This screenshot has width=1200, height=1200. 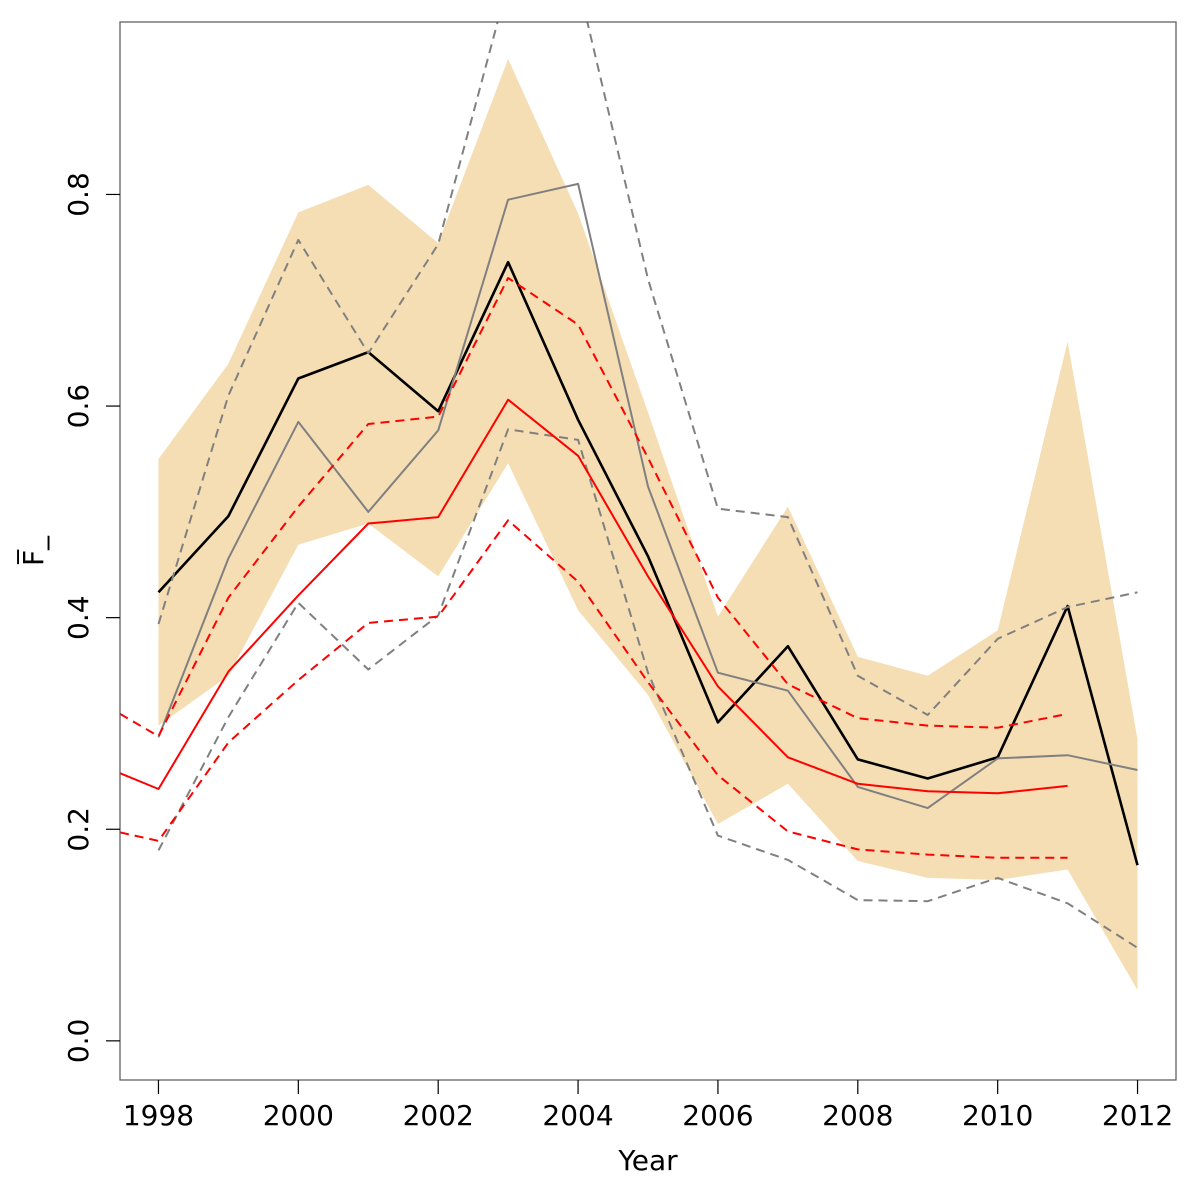 I want to click on y-tick-label: 0.6, so click(x=78, y=406).